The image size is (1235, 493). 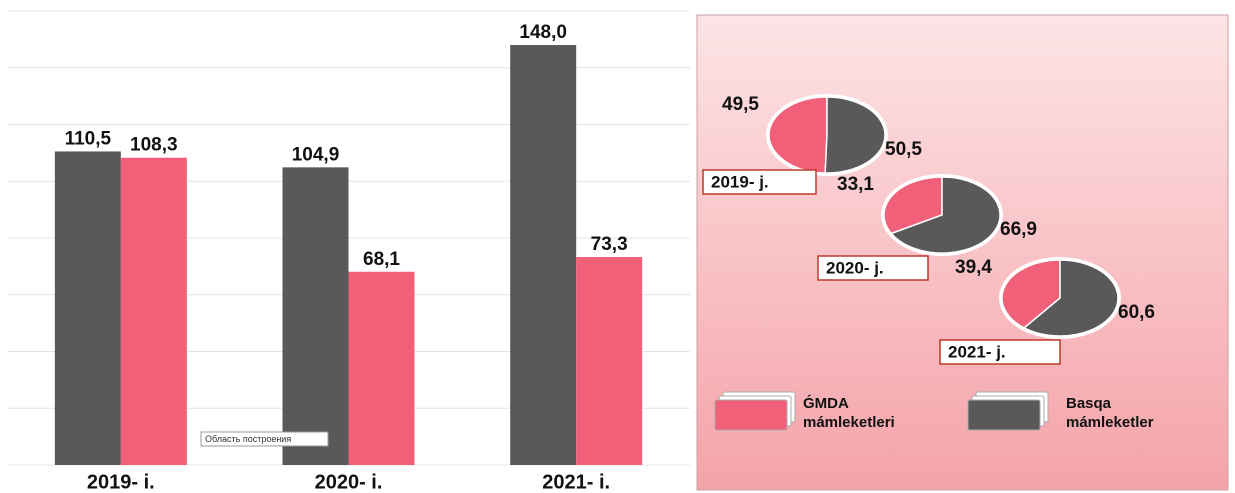 I want to click on tooltip: Область построения, so click(x=248, y=439).